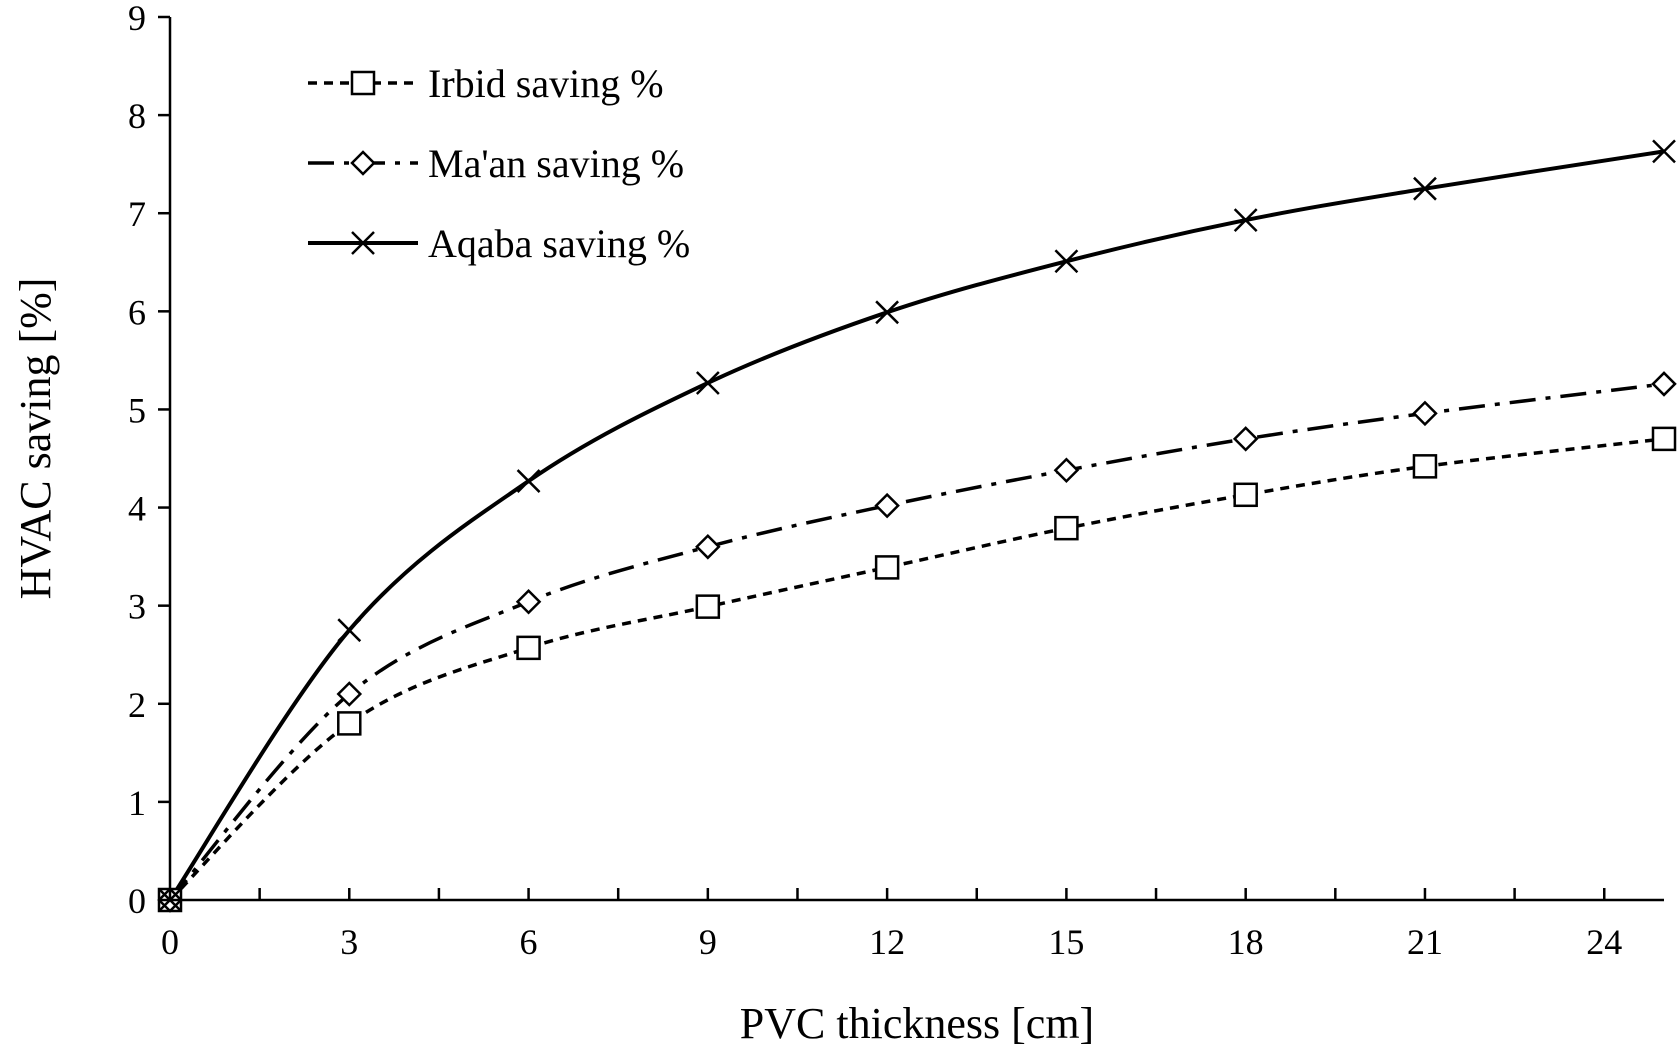 The height and width of the screenshot is (1047, 1679). Describe the element at coordinates (137, 705) in the screenshot. I see `y-tick-label: 2` at that location.